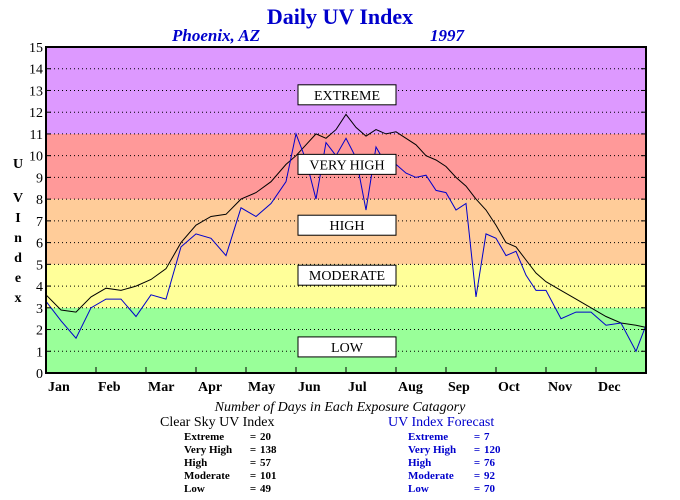 Image resolution: width=680 pixels, height=500 pixels. Describe the element at coordinates (357, 387) in the screenshot. I see `x-tick-label: Jul` at that location.